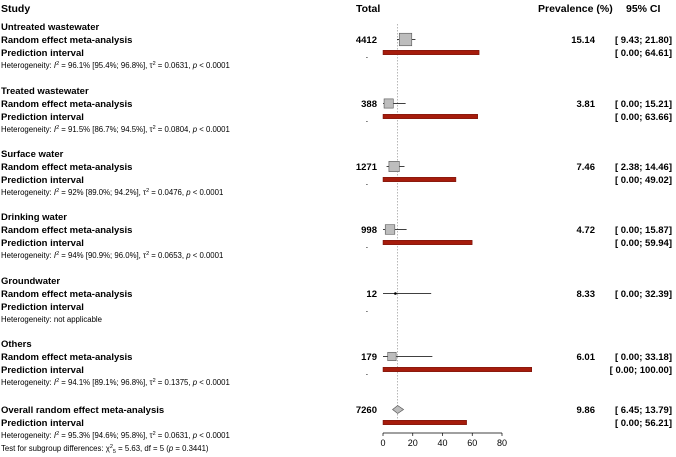 The image size is (676, 457). What do you see at coordinates (142, 448) in the screenshot?
I see `subgroup-test-chi: = 5.63, df = 5 (` at bounding box center [142, 448].